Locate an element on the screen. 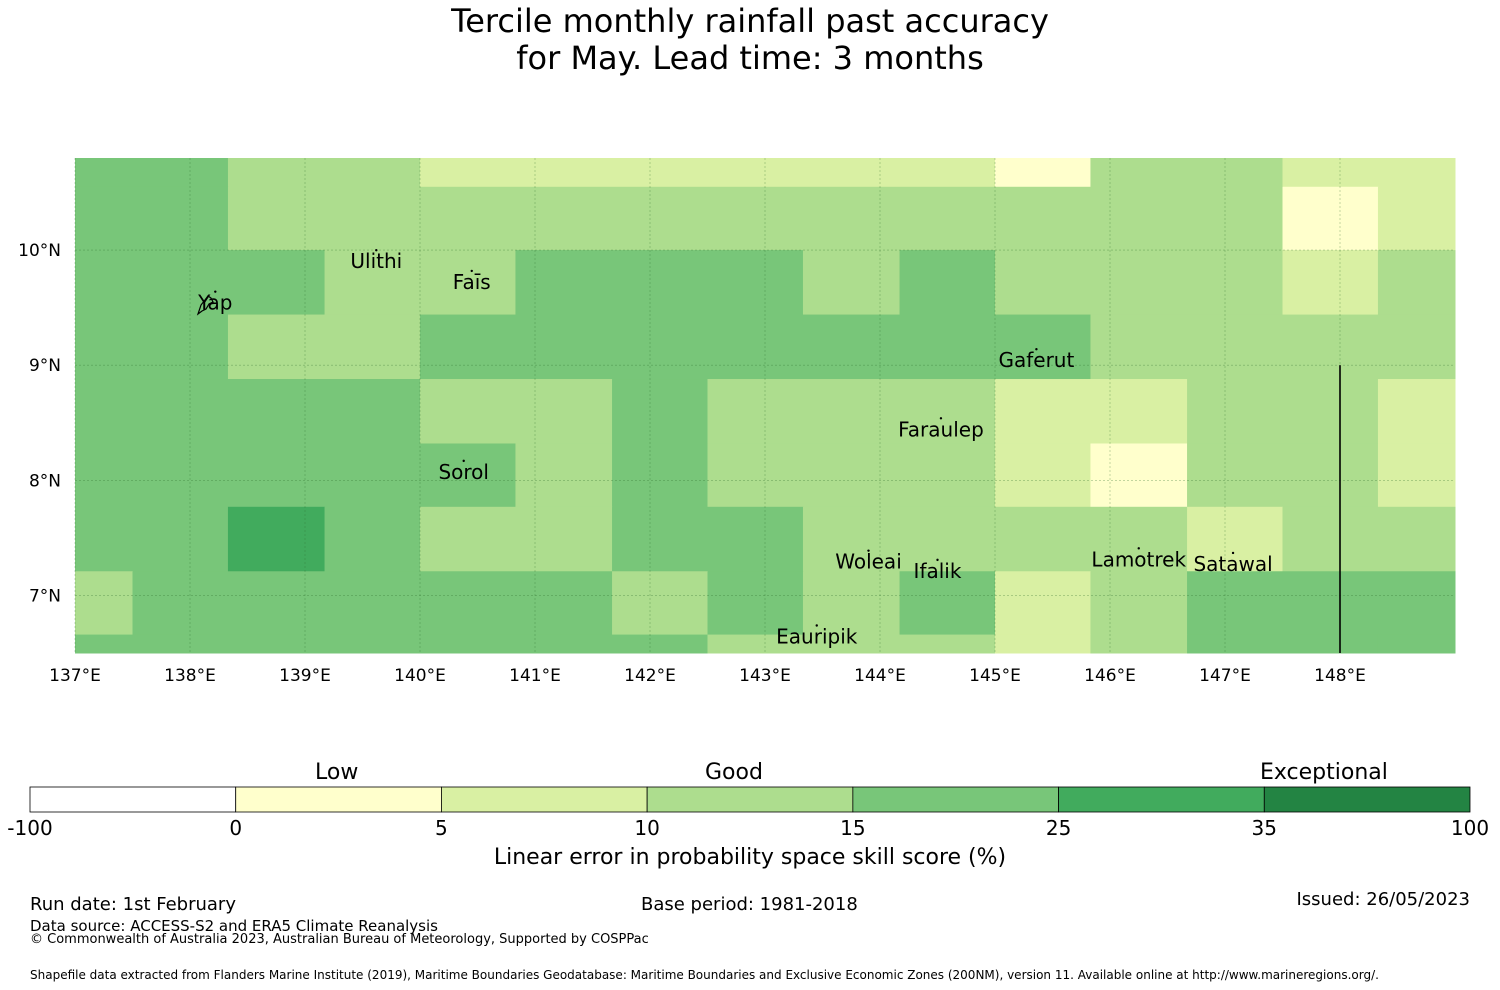 This screenshot has width=1500, height=990. x-tick-label: 140°E is located at coordinates (420, 676).